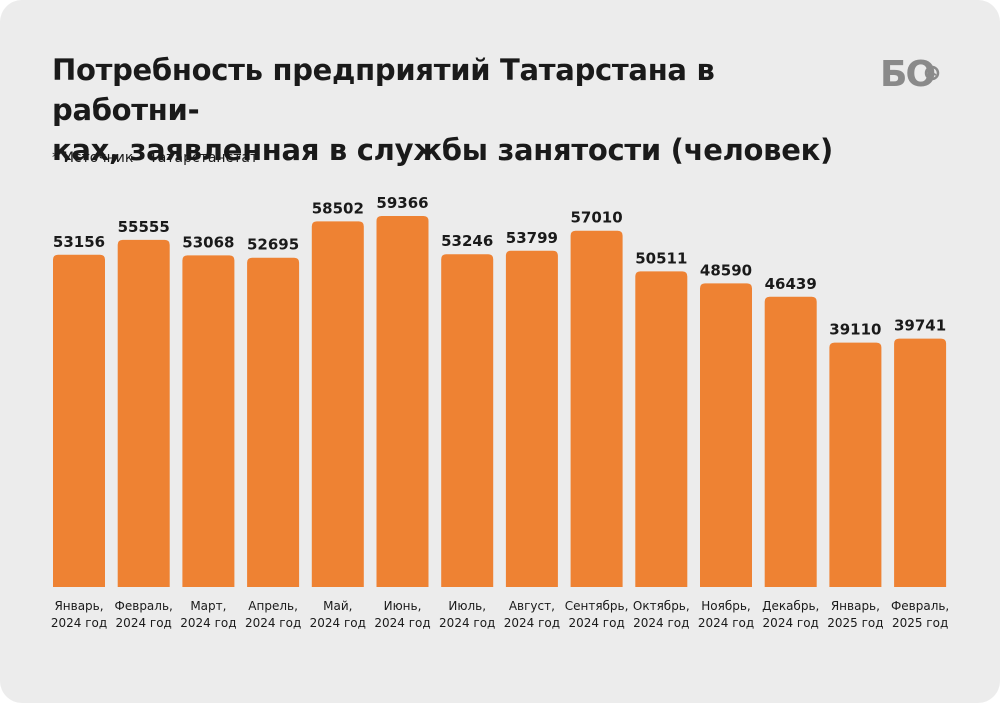  I want to click on category-label: Октябрь,, so click(661, 606).